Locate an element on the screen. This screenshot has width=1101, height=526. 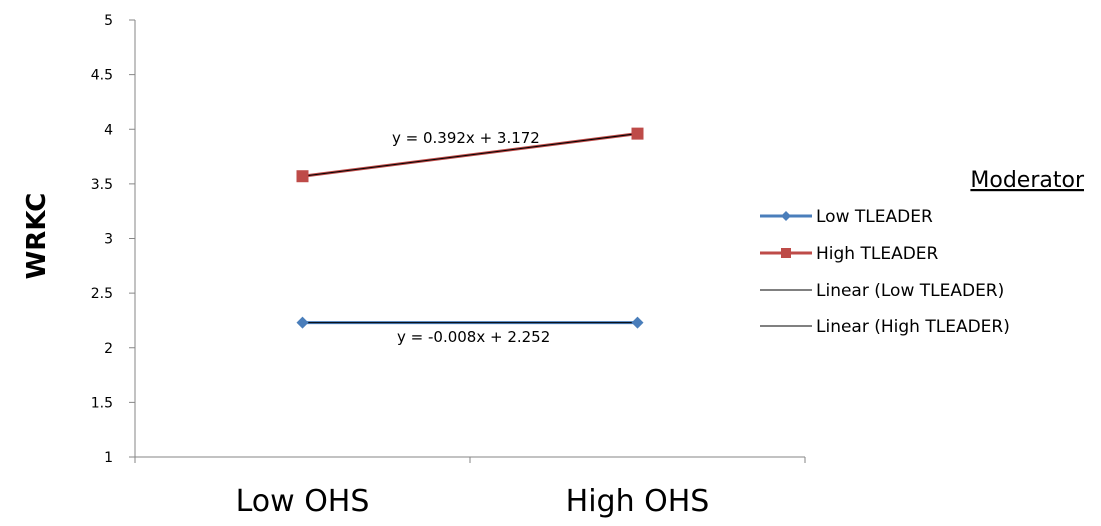
y-tick-label: 3.5 is located at coordinates (102, 185).